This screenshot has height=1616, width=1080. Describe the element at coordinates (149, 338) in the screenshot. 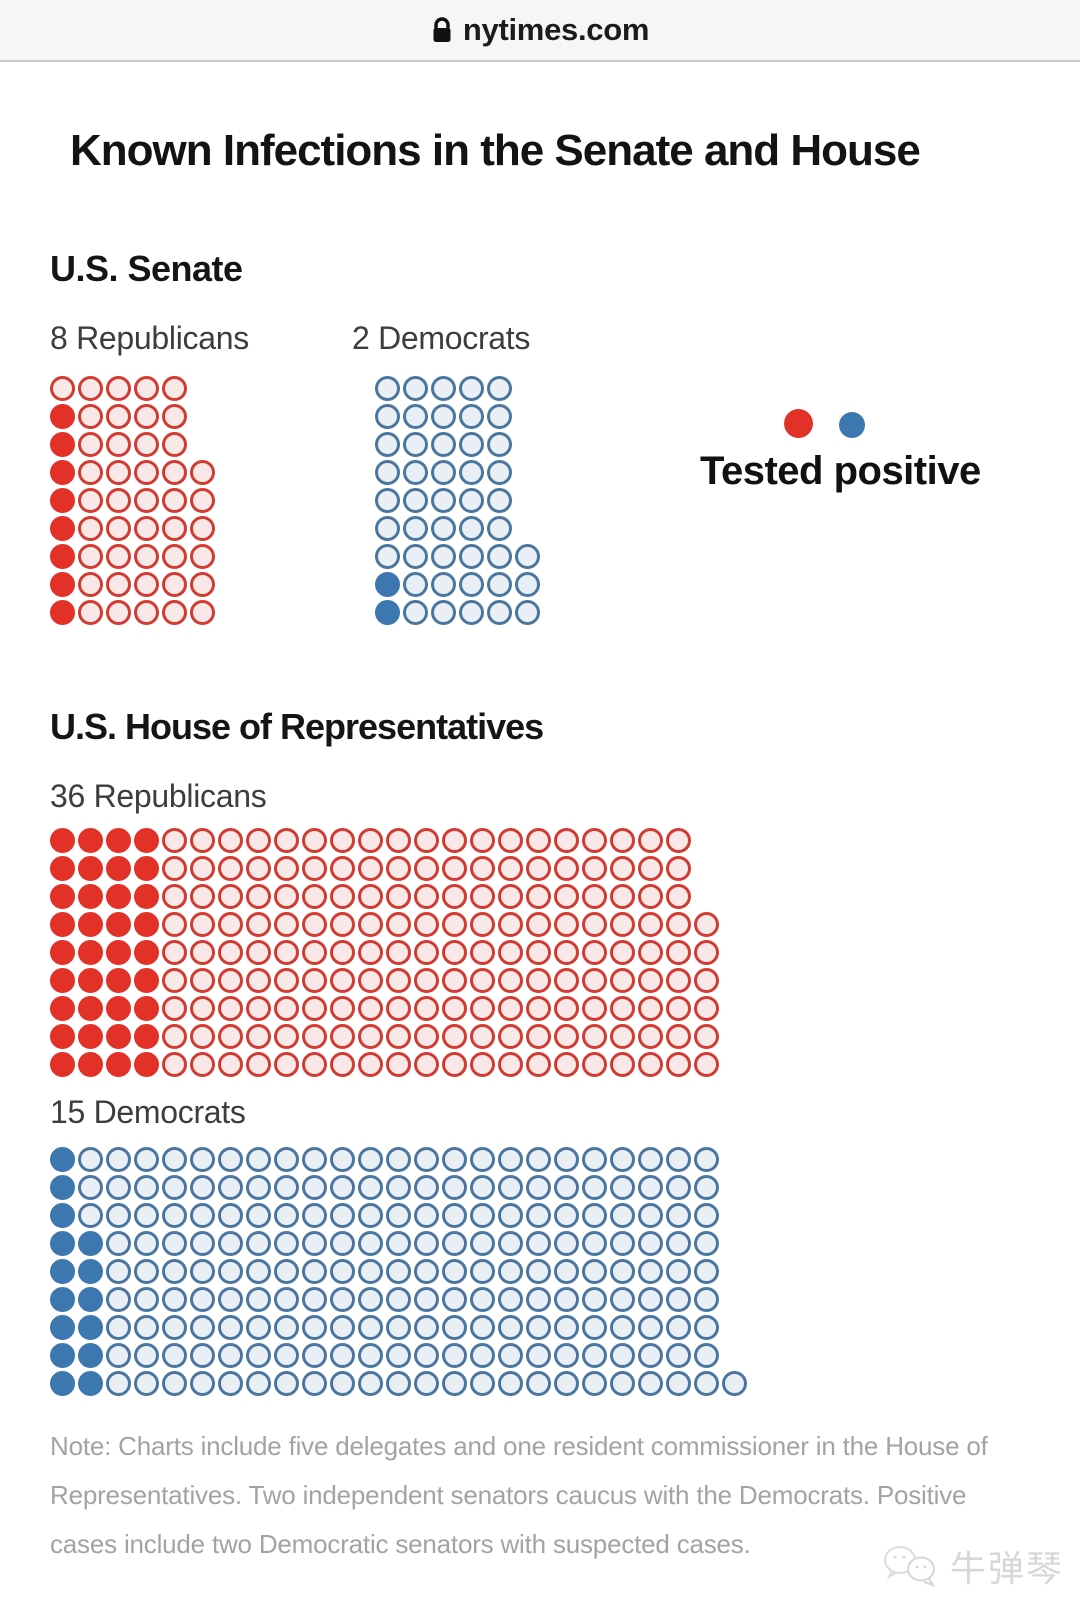

I see `senate-republicans-label: 8 Republicans` at that location.